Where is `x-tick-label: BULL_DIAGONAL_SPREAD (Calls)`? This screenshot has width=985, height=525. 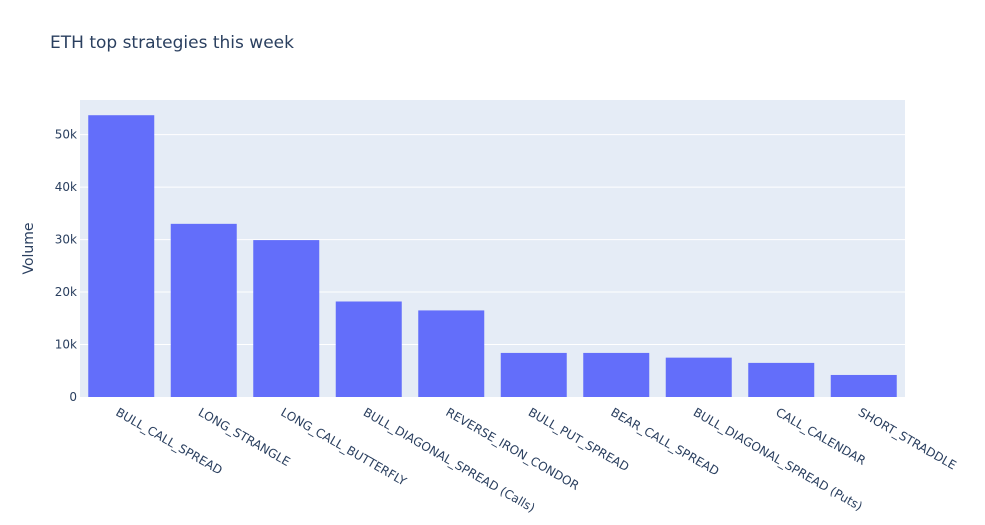 x-tick-label: BULL_DIAGONAL_SPREAD (Calls) is located at coordinates (449, 460).